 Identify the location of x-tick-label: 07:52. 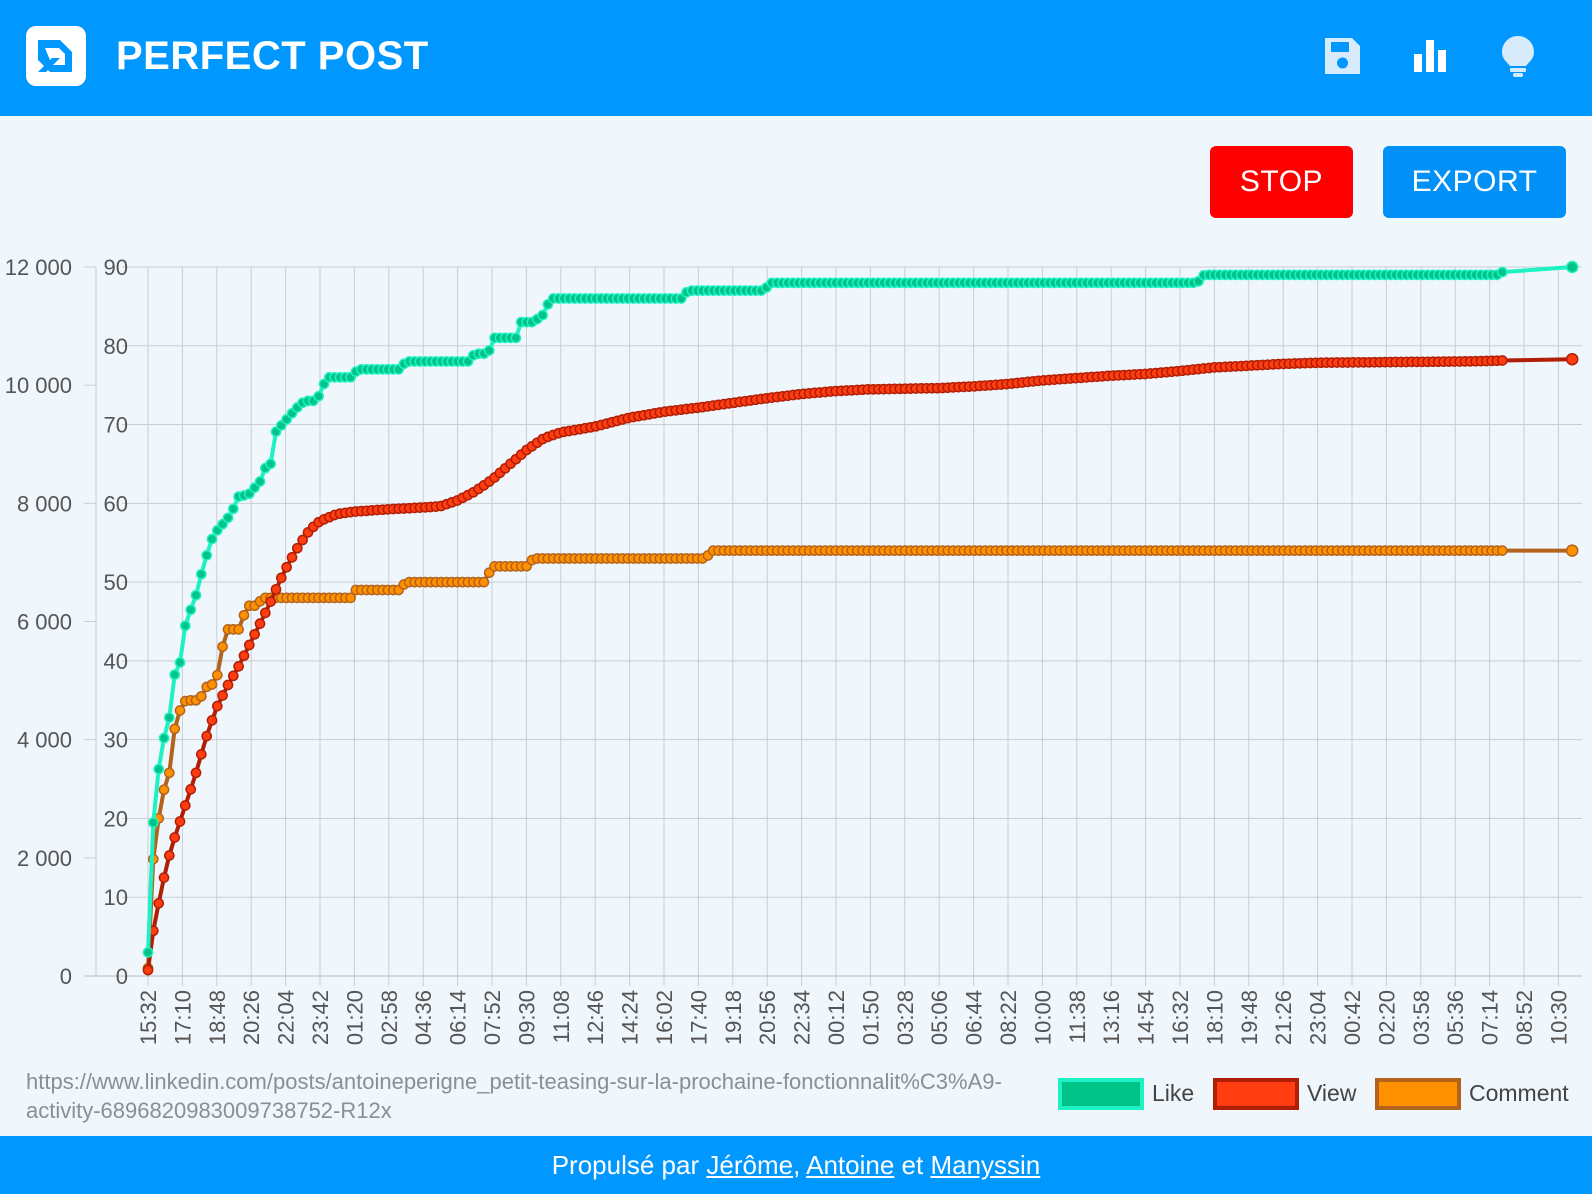
(492, 1017).